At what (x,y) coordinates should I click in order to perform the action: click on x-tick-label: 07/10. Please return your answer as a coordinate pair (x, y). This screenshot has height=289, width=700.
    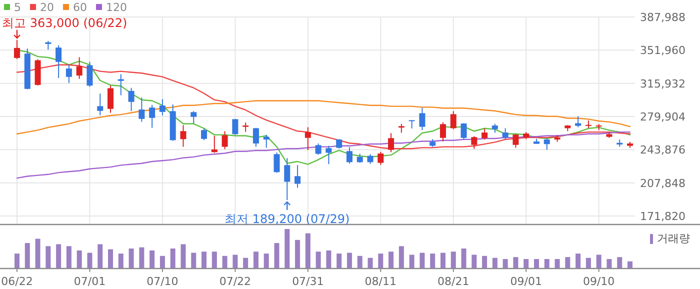
    Looking at the image, I should click on (162, 281).